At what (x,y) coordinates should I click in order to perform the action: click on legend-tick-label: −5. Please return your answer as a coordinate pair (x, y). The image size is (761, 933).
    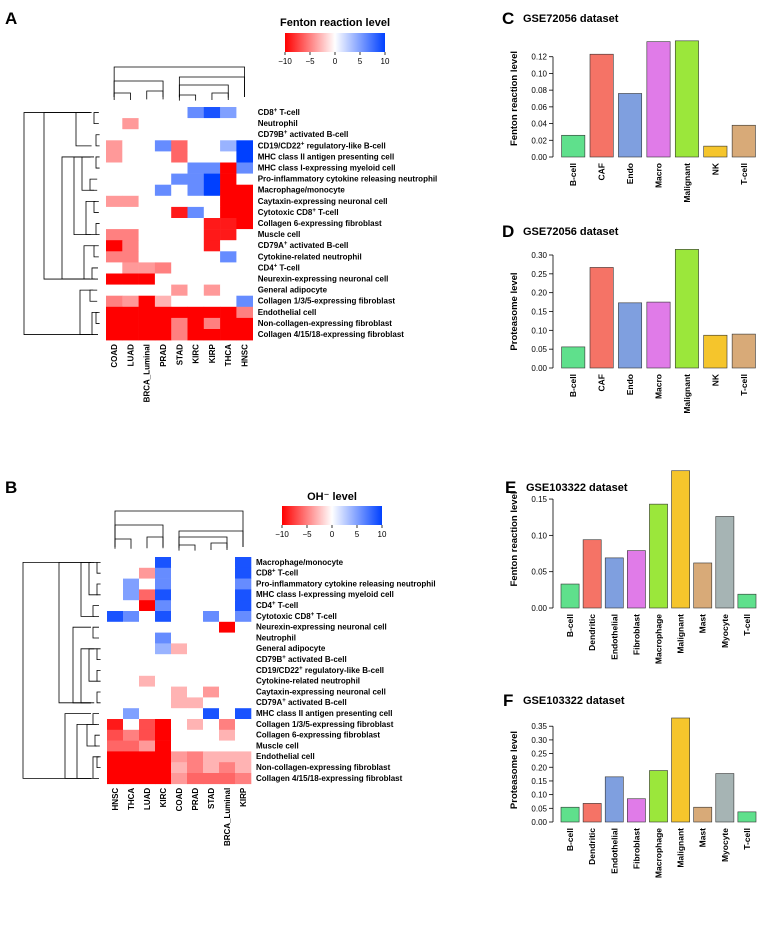
    Looking at the image, I should click on (307, 534).